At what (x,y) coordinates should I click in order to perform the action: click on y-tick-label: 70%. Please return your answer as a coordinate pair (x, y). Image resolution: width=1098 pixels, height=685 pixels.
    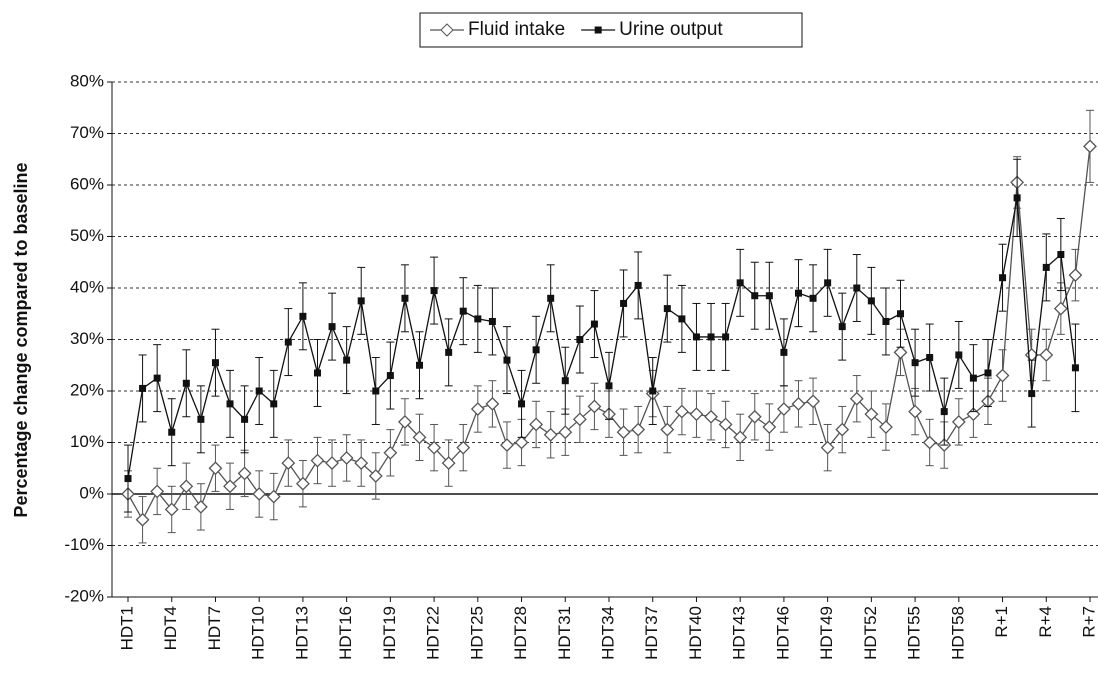
    Looking at the image, I should click on (87, 132).